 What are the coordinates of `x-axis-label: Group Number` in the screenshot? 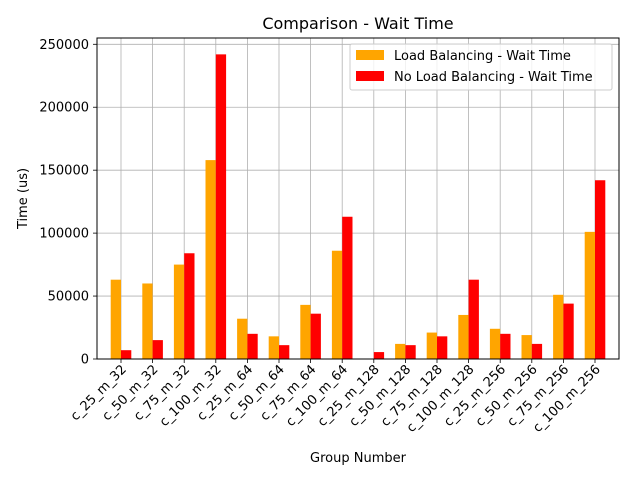 It's located at (358, 458).